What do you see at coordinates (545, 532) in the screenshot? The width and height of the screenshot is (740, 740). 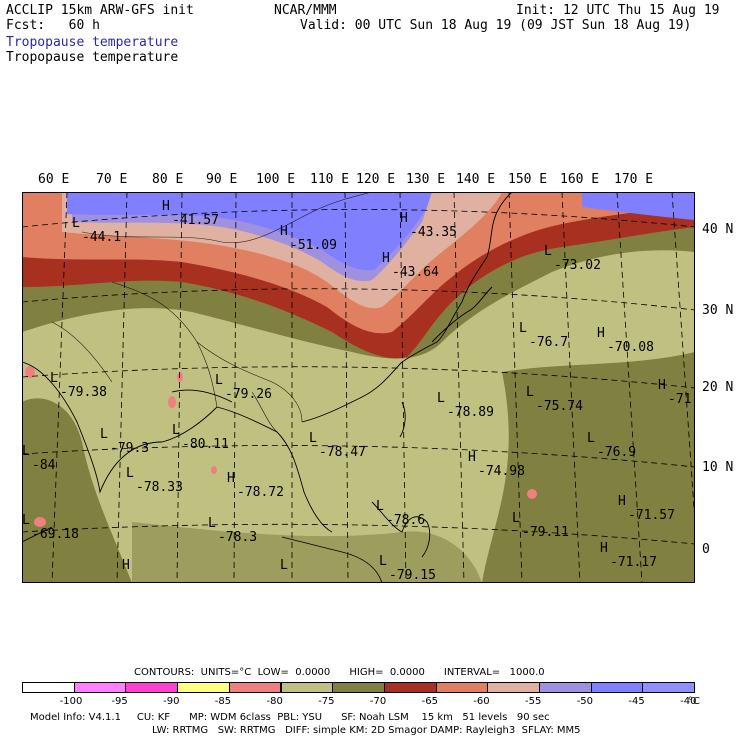 I see `extremum-value: -79.11` at bounding box center [545, 532].